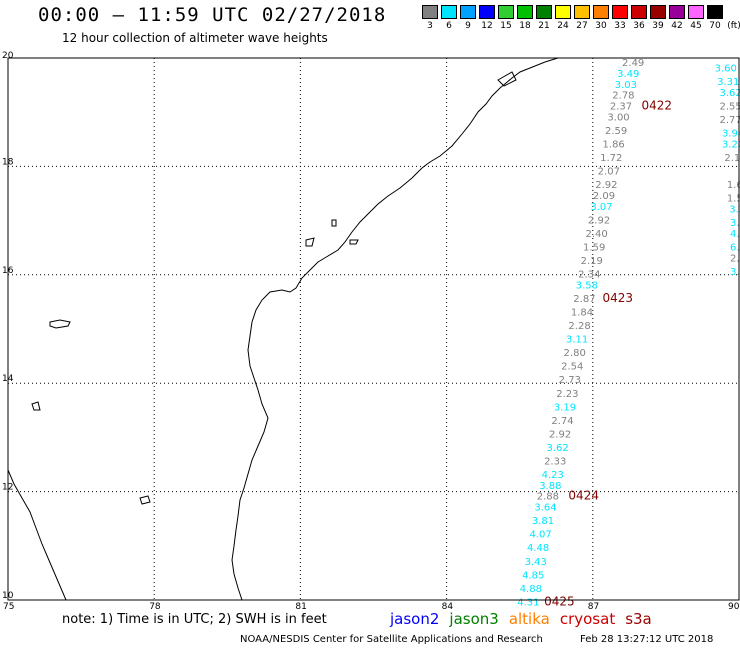 This screenshot has height=650, width=740. Describe the element at coordinates (565, 407) in the screenshot. I see `swh-value: 3.19` at that location.